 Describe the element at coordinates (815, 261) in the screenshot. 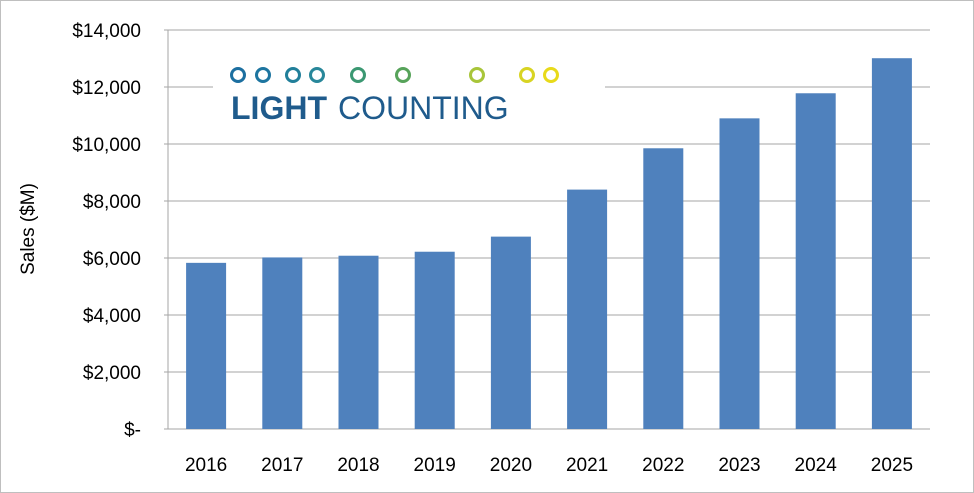

I see `bar-2024` at that location.